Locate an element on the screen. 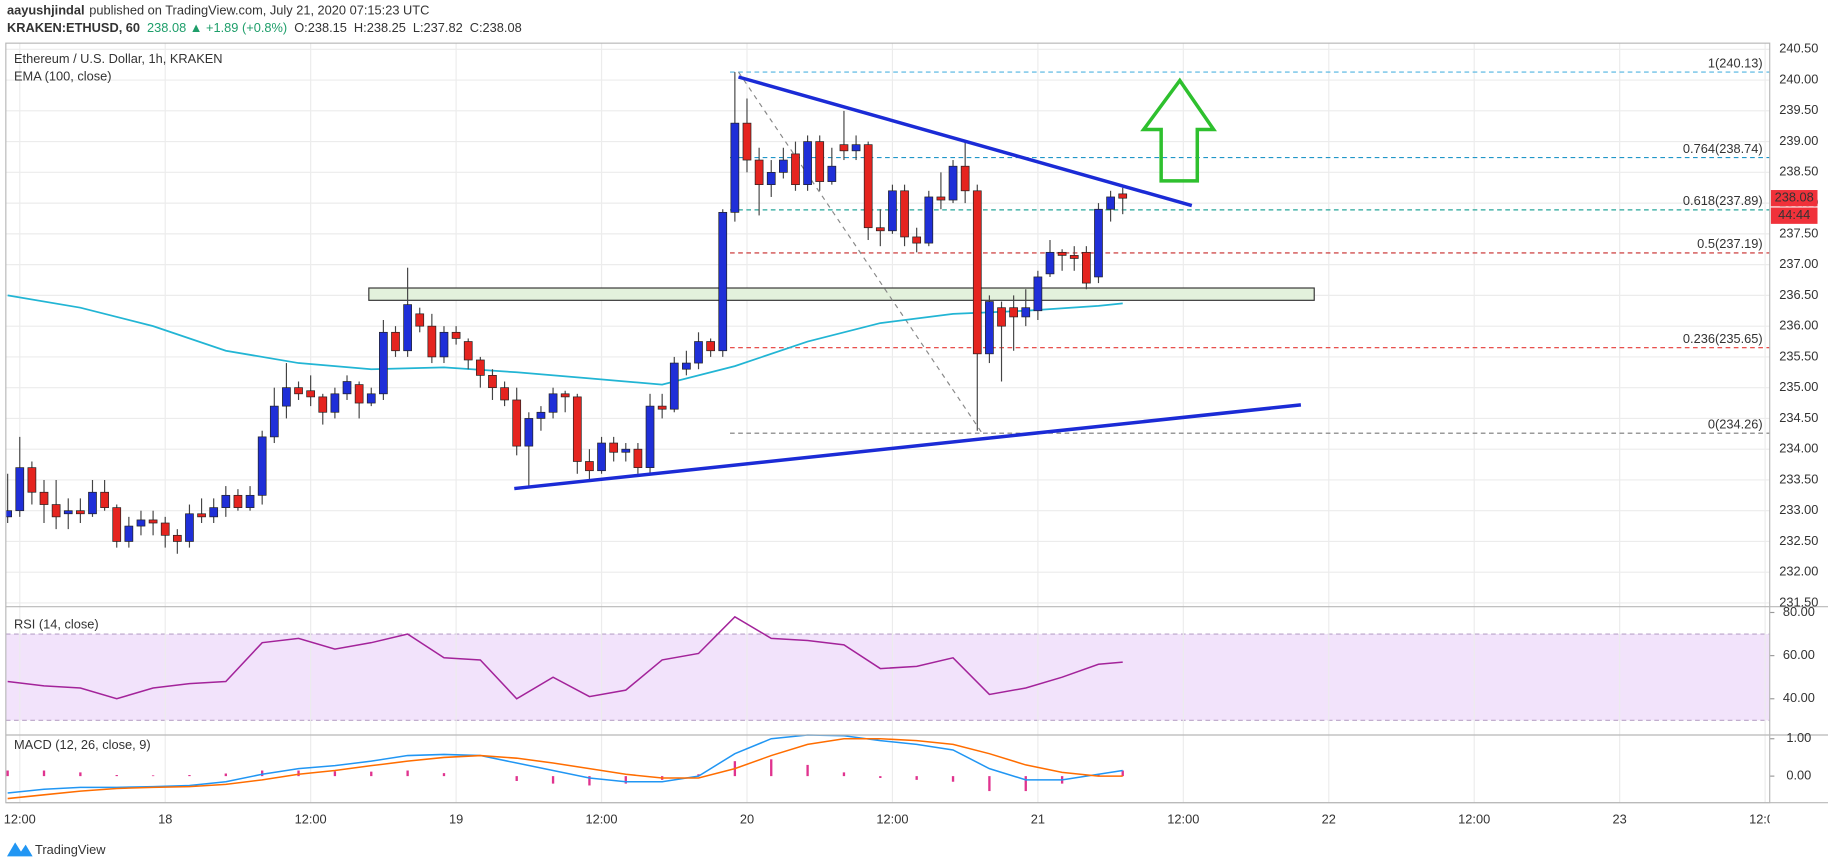 This screenshot has height=868, width=1828. author: aayushjindal is located at coordinates (46, 10).